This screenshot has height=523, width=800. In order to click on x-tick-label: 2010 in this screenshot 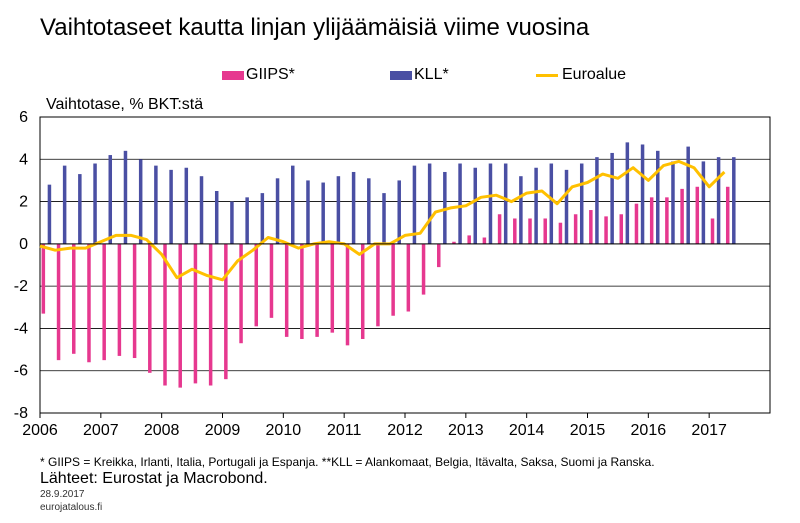, I will do `click(284, 430)`.